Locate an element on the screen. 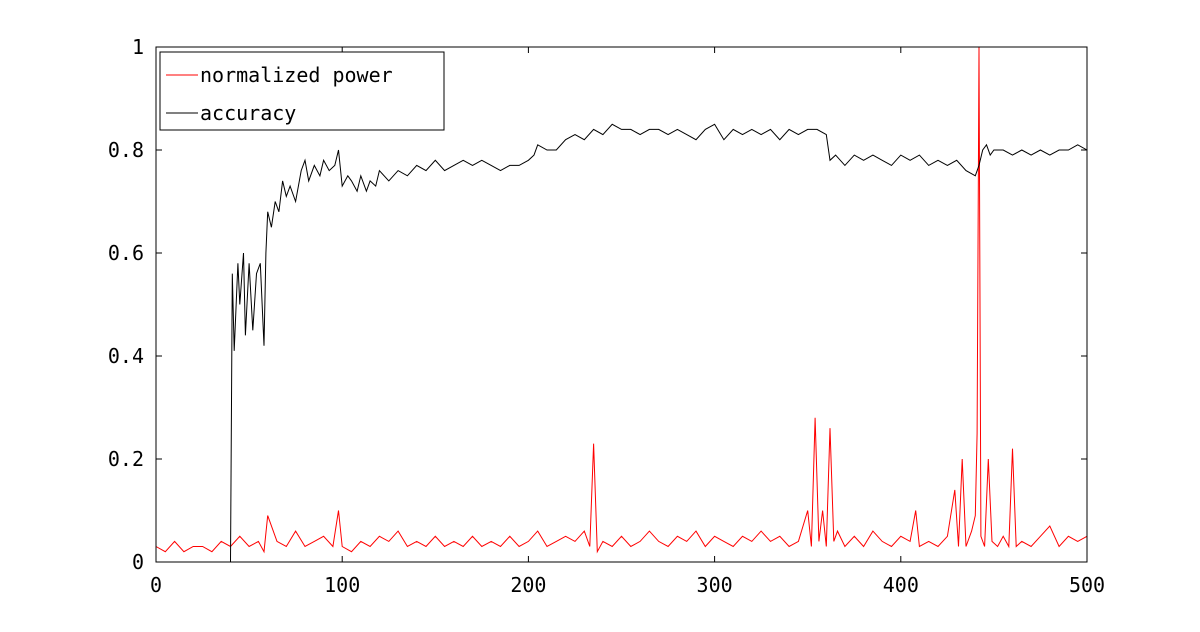 This screenshot has height=632, width=1200. x-tick-label: 100 is located at coordinates (342, 585).